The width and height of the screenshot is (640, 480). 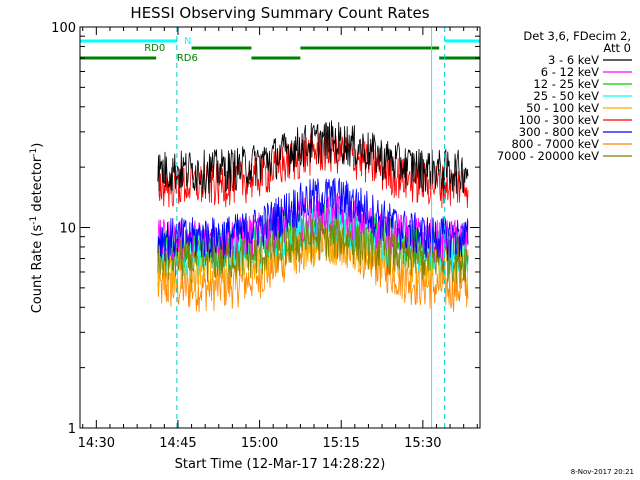 What do you see at coordinates (67, 229) in the screenshot?
I see `y-tick-label-10: 10` at bounding box center [67, 229].